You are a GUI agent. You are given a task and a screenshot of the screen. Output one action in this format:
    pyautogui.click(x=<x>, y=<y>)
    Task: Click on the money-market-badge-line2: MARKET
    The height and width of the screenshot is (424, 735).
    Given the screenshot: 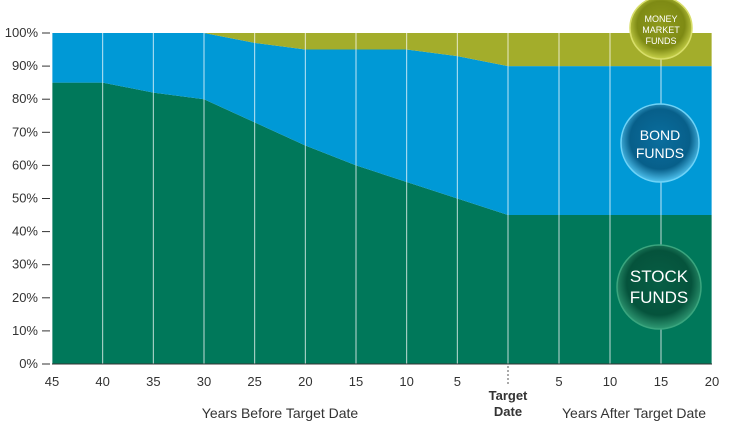 What is the action you would take?
    pyautogui.click(x=661, y=30)
    